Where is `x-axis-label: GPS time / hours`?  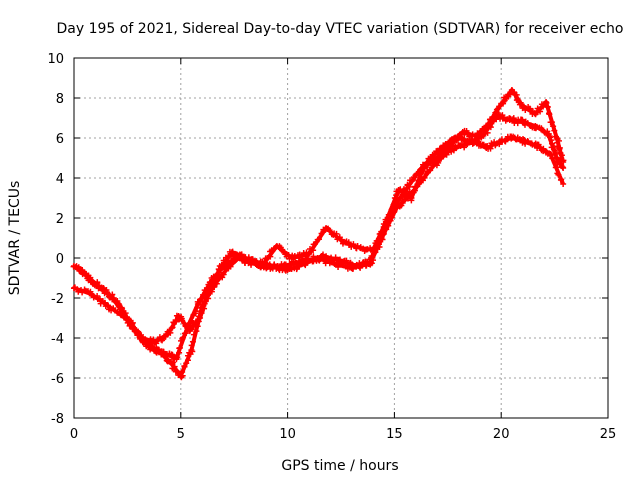 x-axis-label: GPS time / hours is located at coordinates (339, 466).